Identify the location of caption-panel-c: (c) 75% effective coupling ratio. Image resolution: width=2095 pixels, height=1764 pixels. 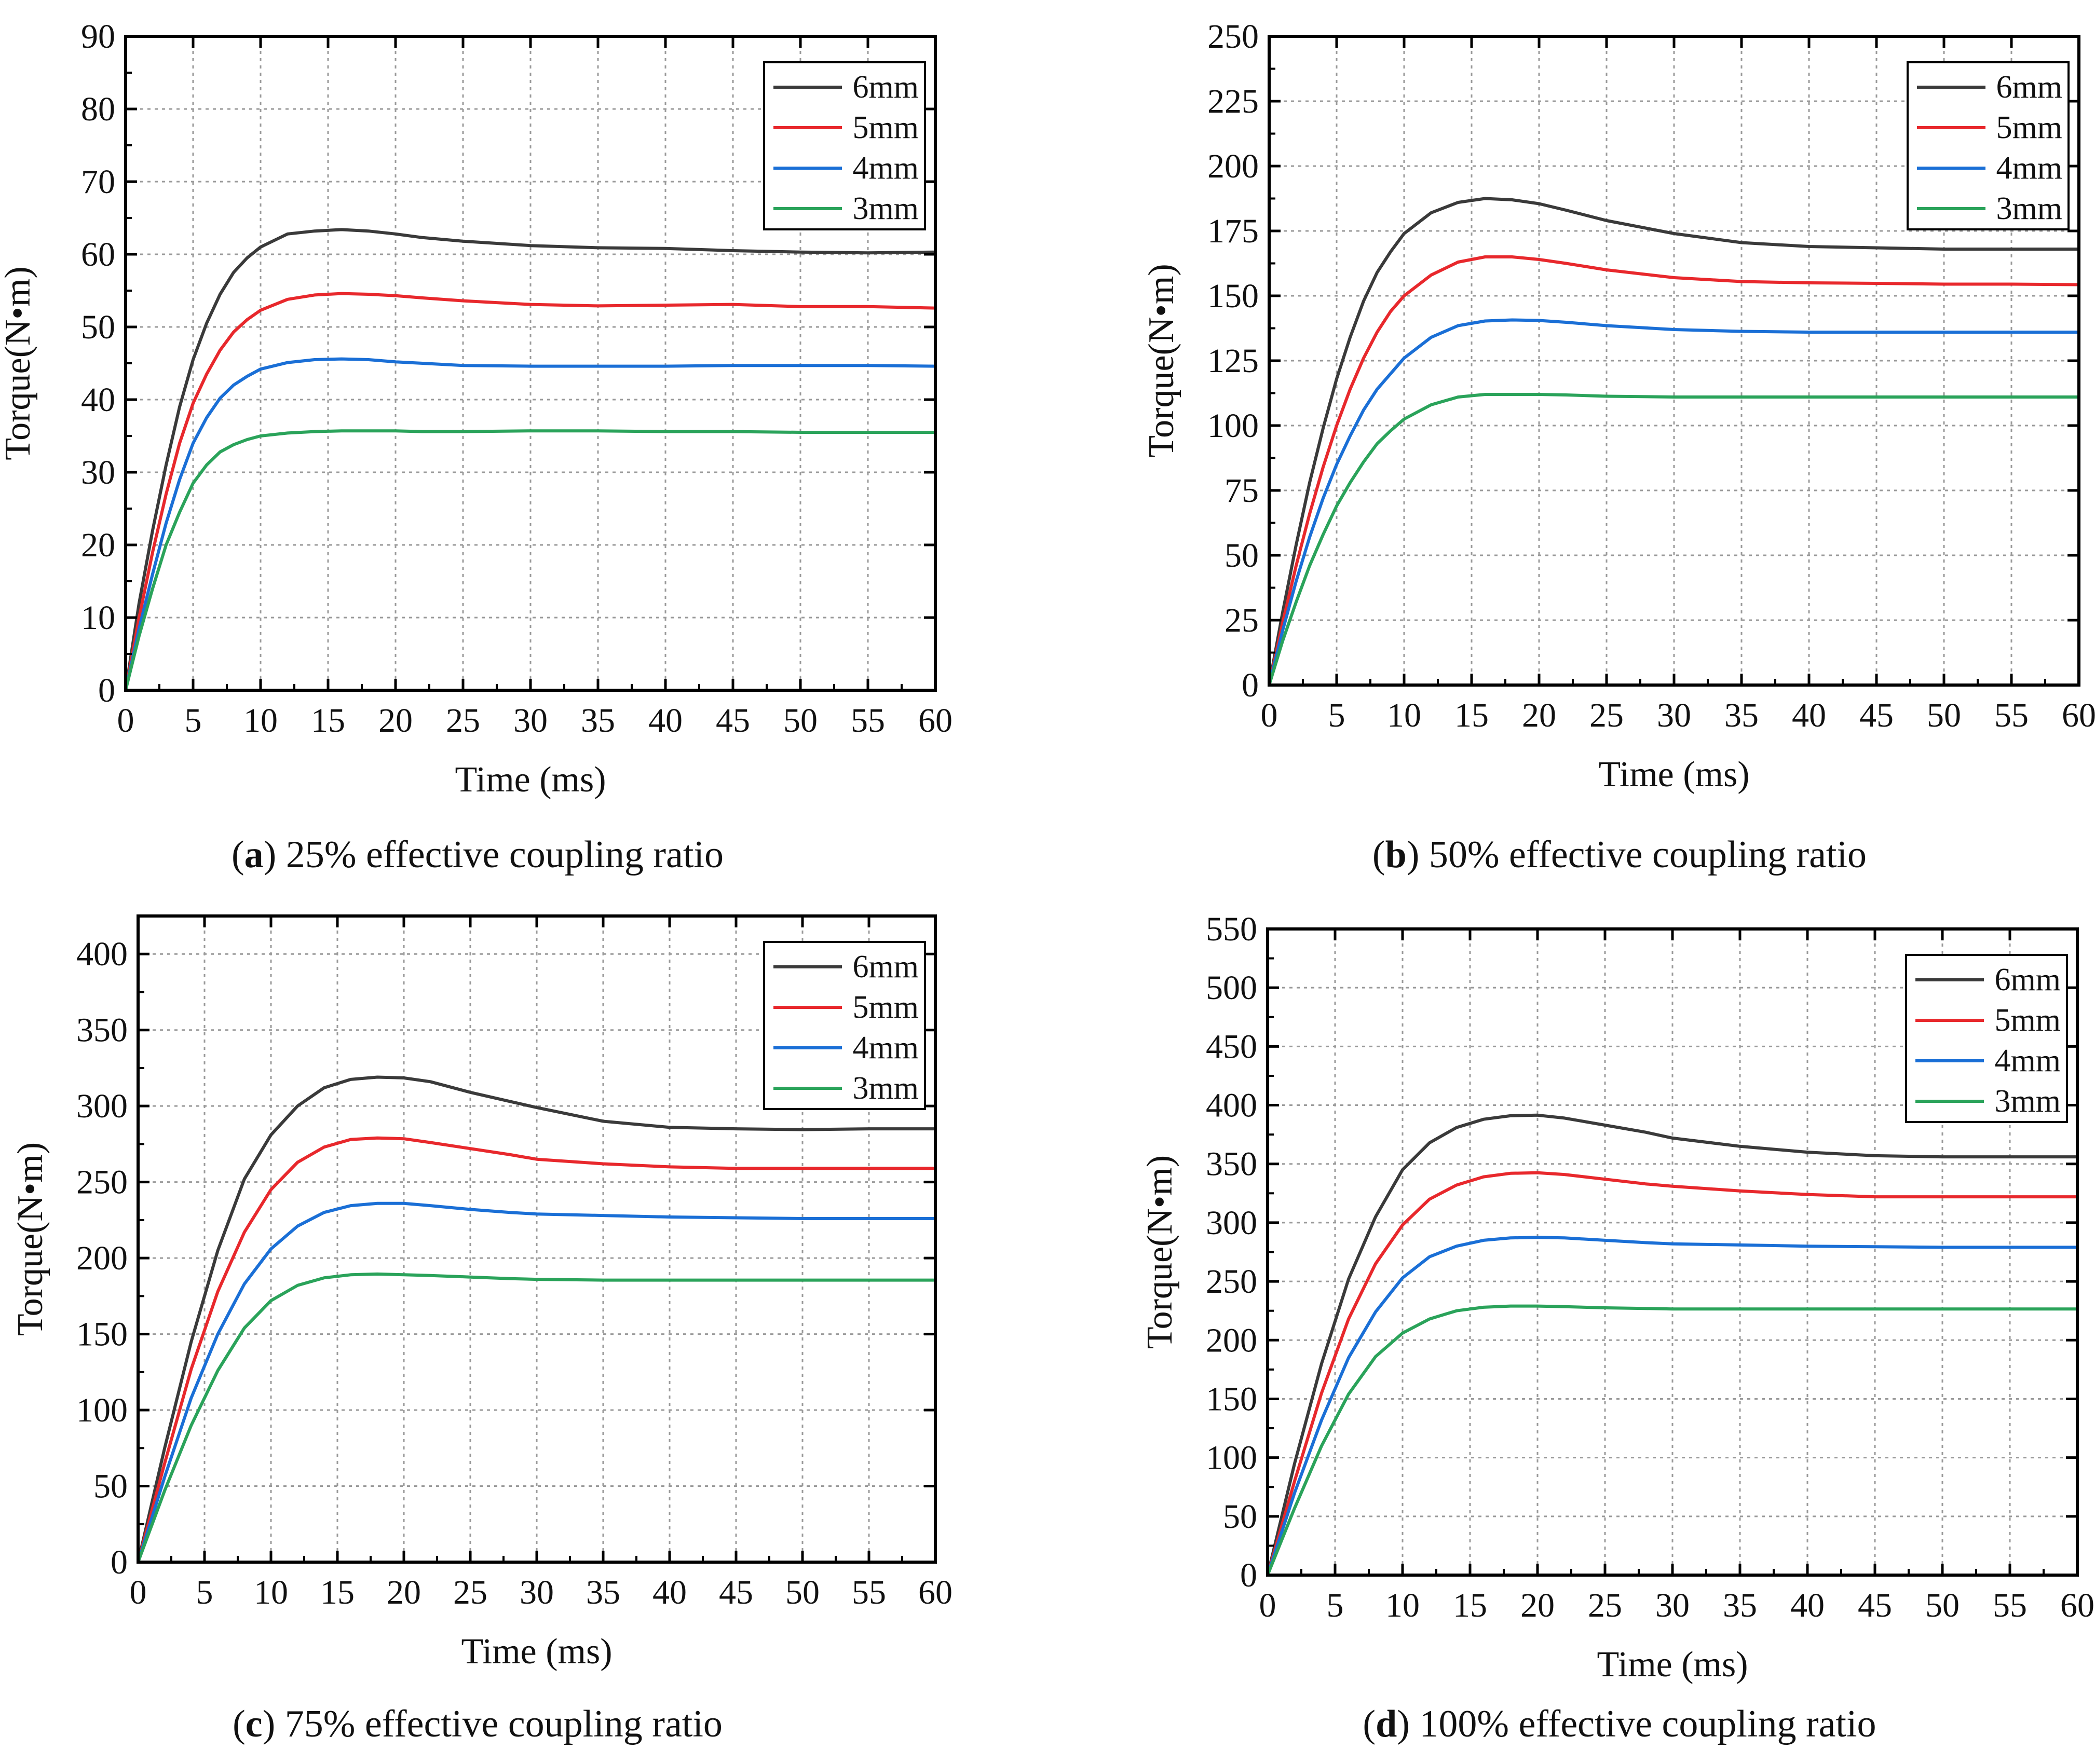
(478, 1724).